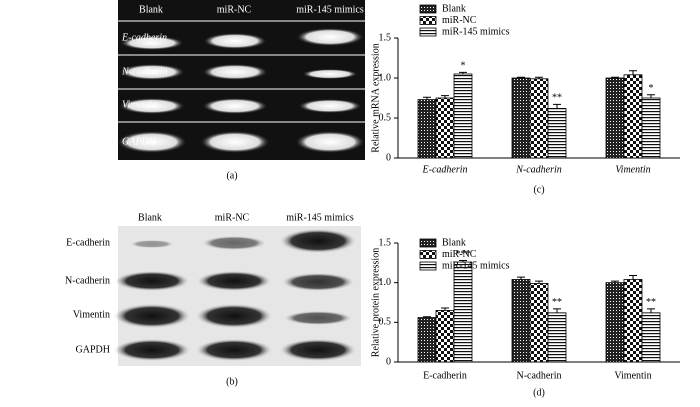  What do you see at coordinates (388, 157) in the screenshot?
I see `y-tick-label: 0` at bounding box center [388, 157].